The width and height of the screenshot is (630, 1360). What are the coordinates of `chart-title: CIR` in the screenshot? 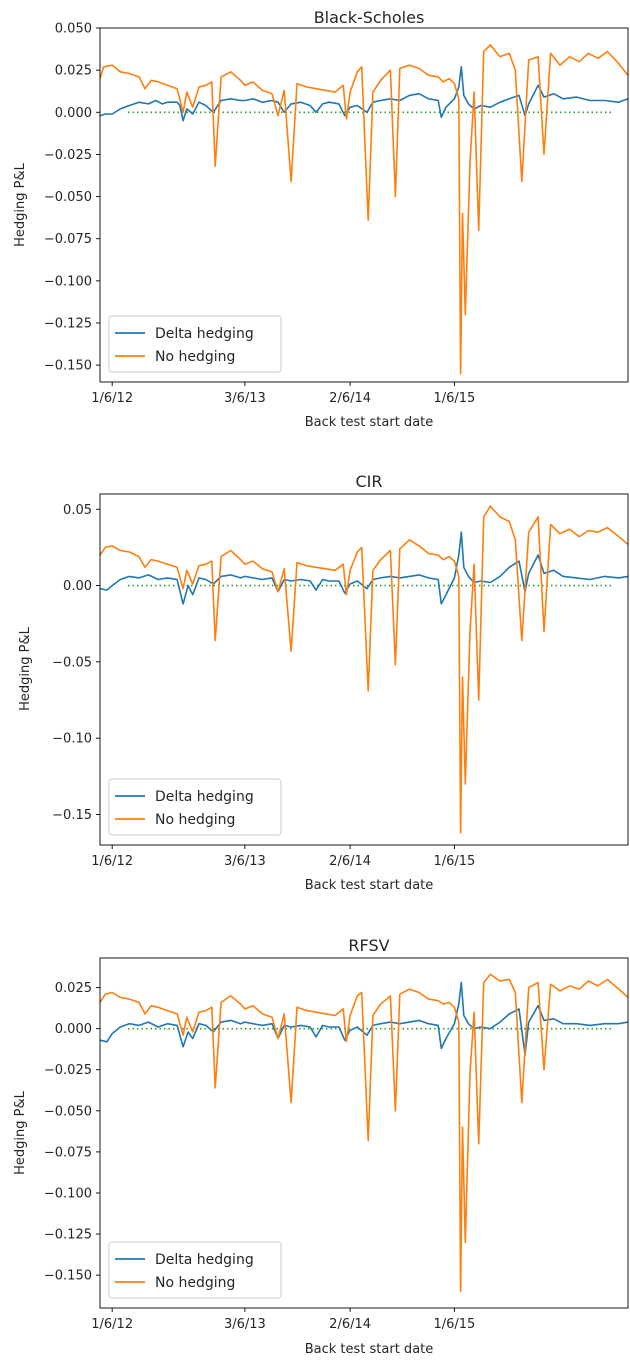 It's located at (368, 481).